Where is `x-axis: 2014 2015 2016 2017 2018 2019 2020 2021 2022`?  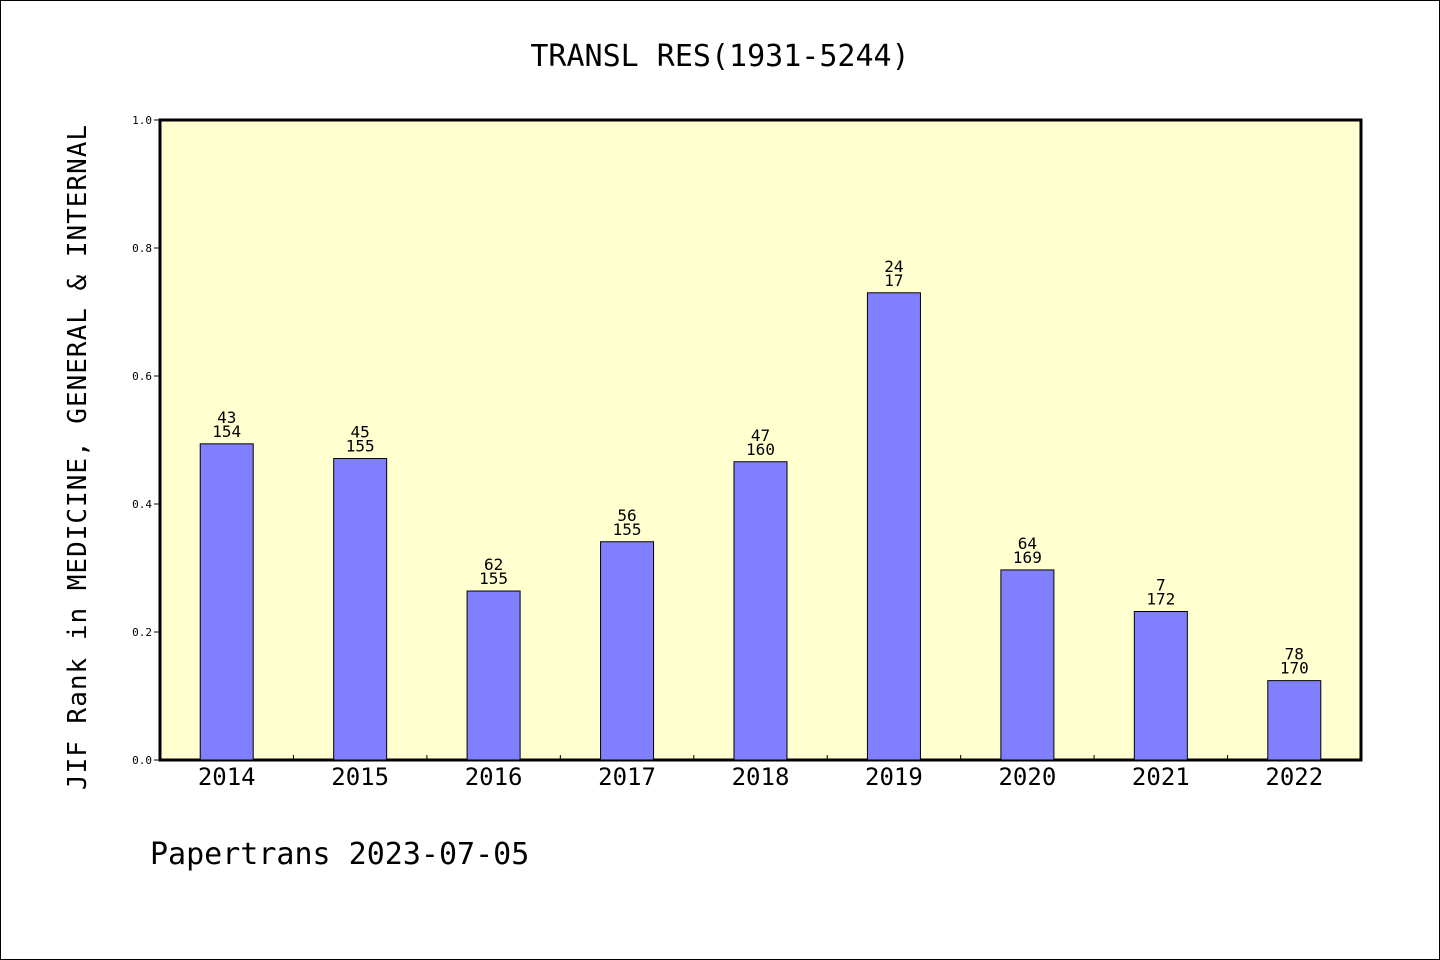
x-axis: 2014 2015 2016 2017 2018 2019 2020 2021 2022 is located at coordinates (760, 773).